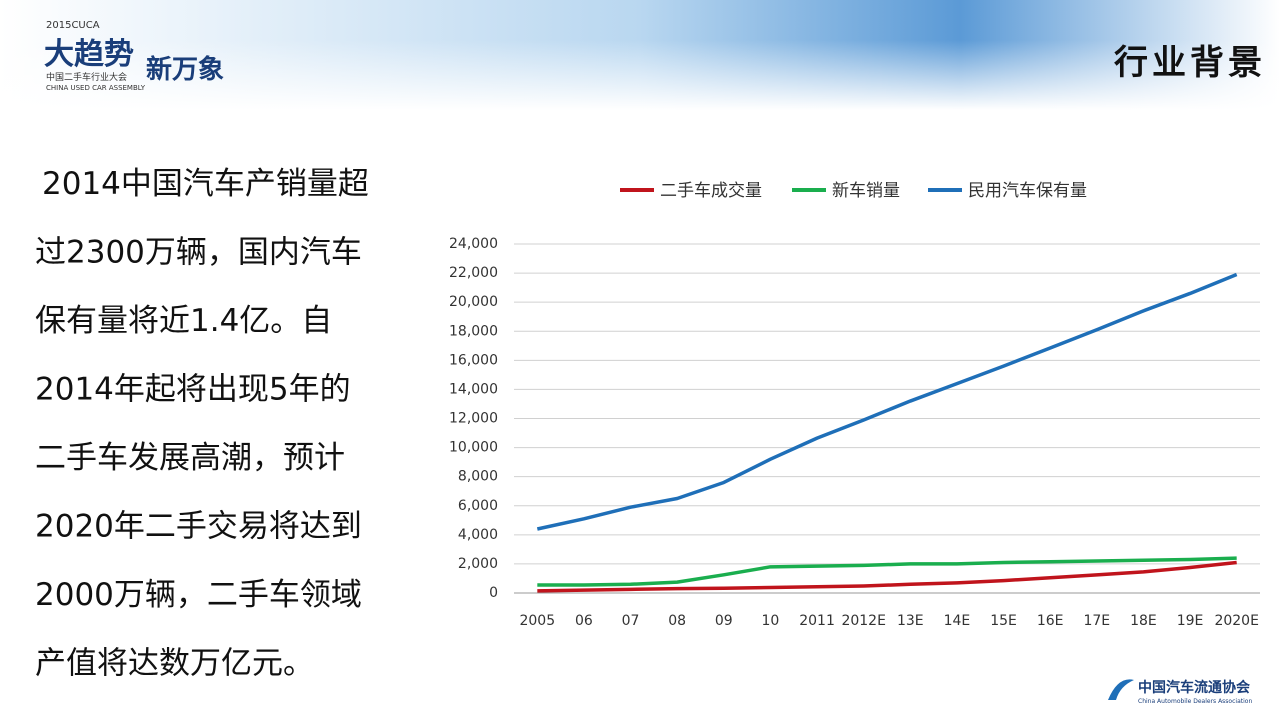 The width and height of the screenshot is (1280, 720). What do you see at coordinates (1121, 689) in the screenshot?
I see `logo` at bounding box center [1121, 689].